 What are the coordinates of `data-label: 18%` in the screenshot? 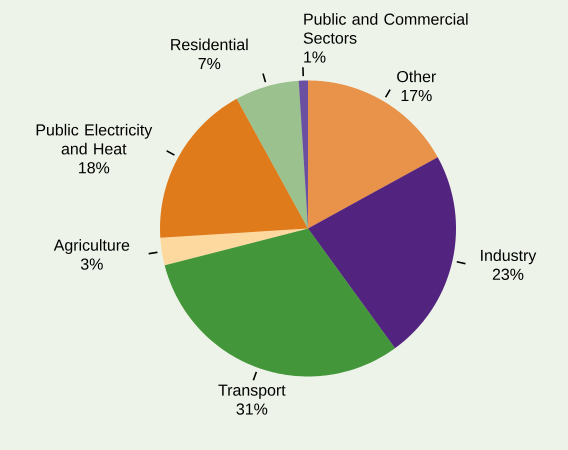 It's located at (94, 168).